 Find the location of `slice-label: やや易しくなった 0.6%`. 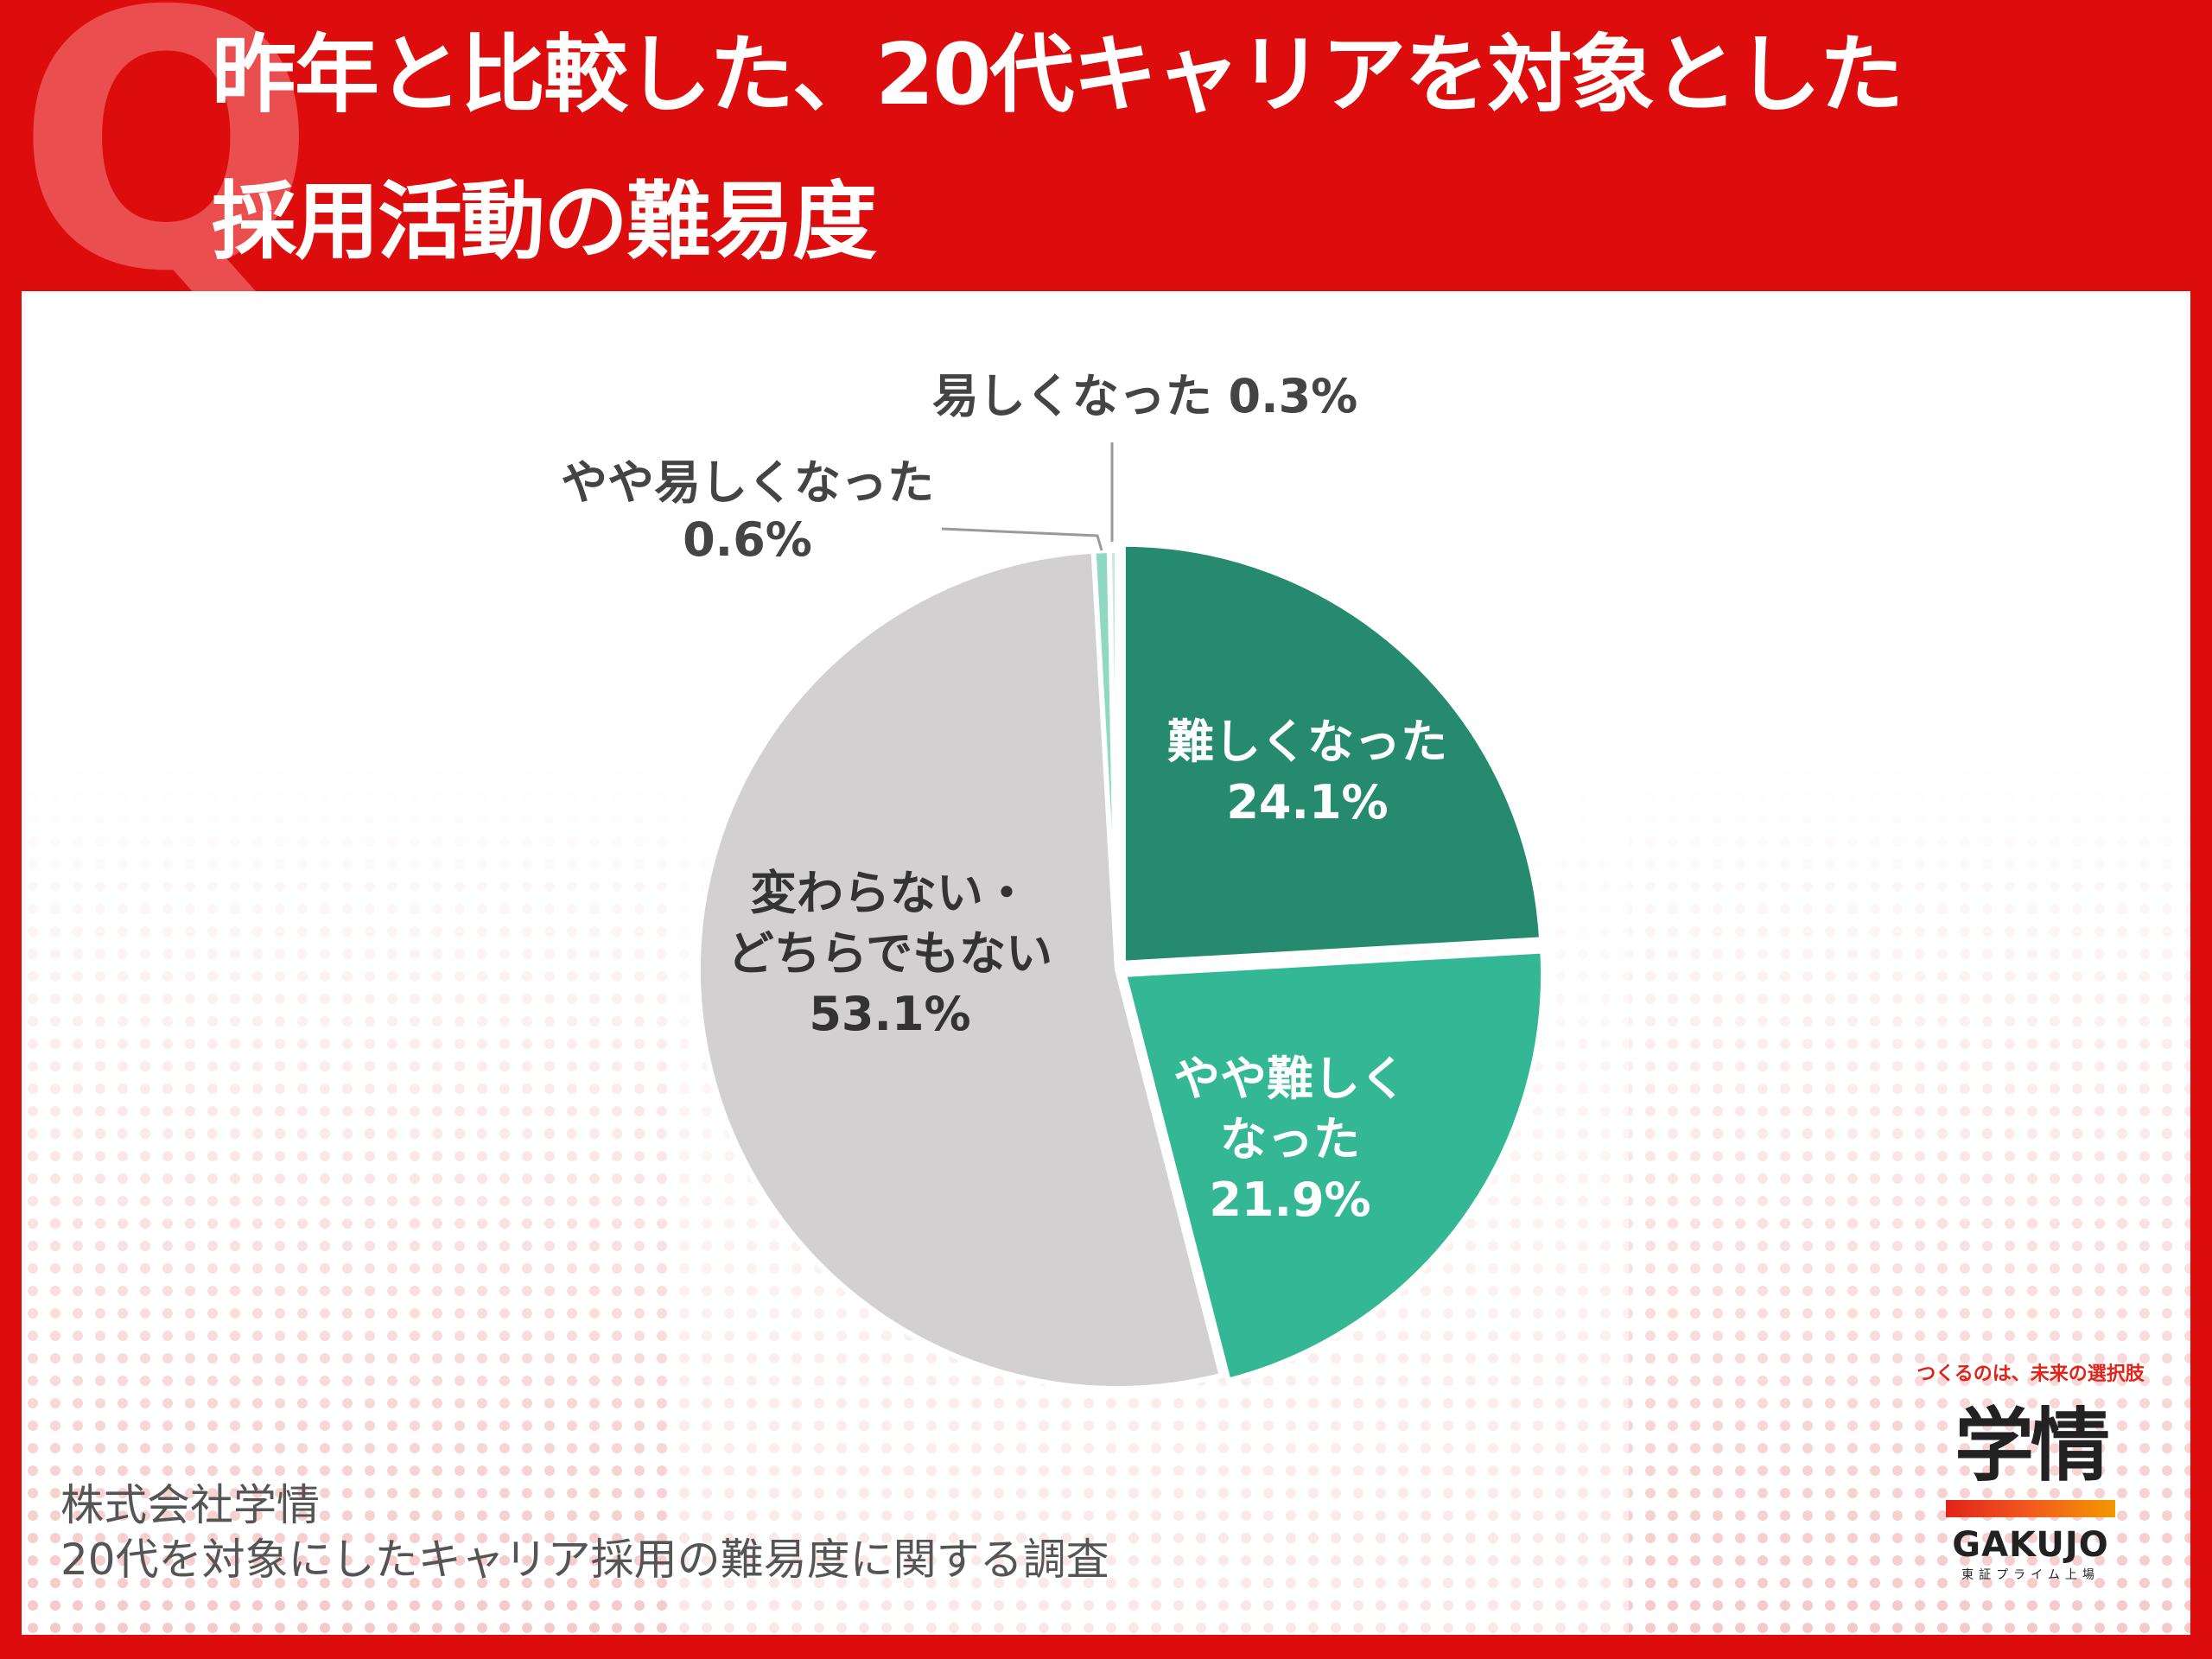

slice-label: やや易しくなった 0.6% is located at coordinates (747, 511).